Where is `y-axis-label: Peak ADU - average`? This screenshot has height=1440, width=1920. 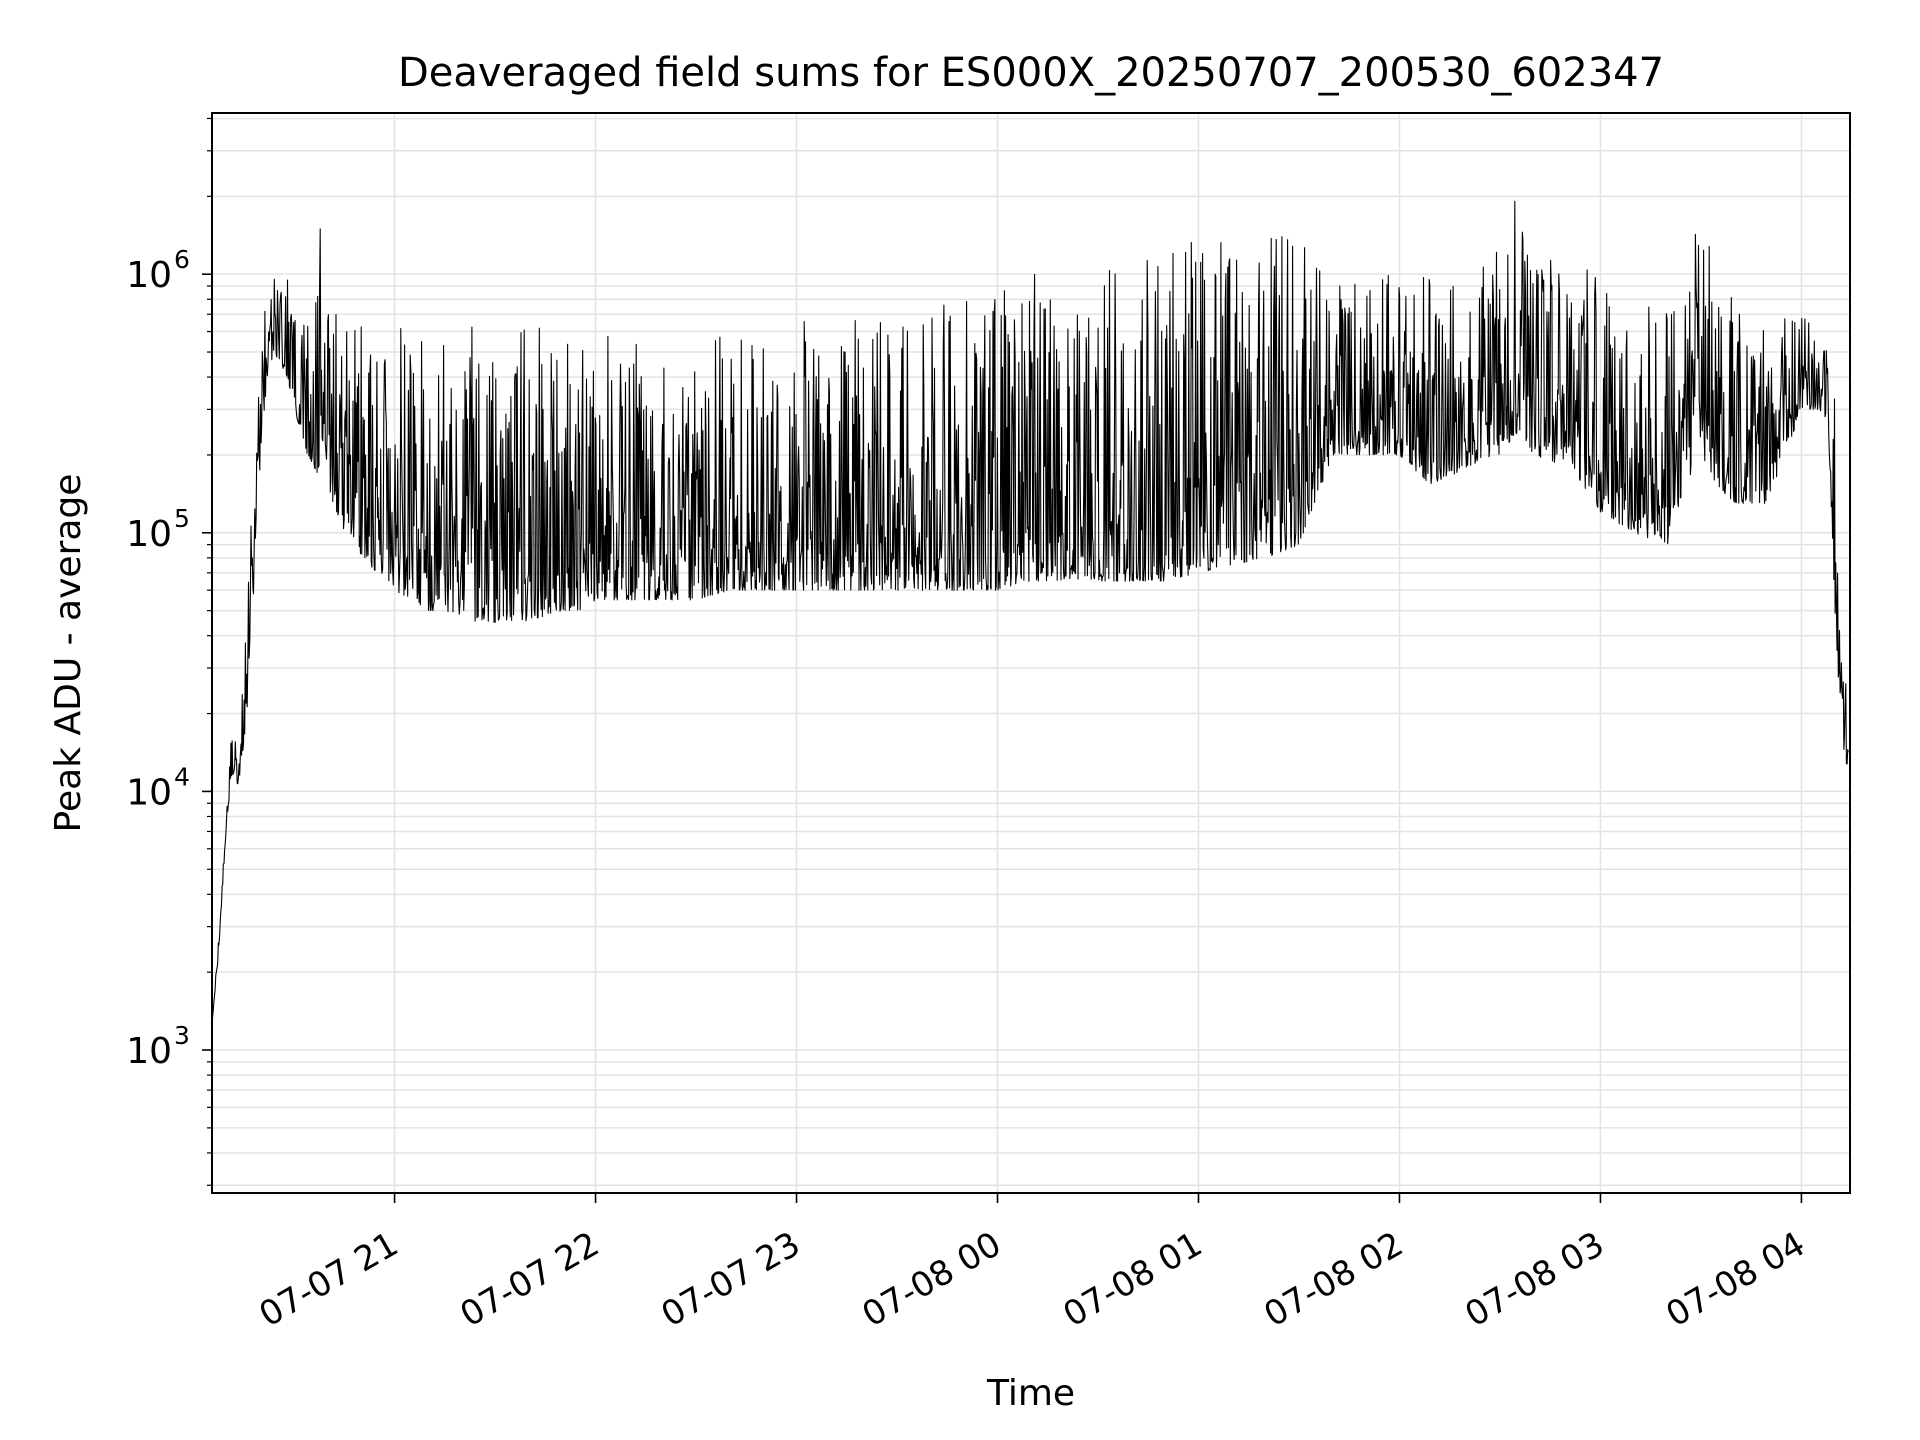 y-axis-label: Peak ADU - average is located at coordinates (68, 653).